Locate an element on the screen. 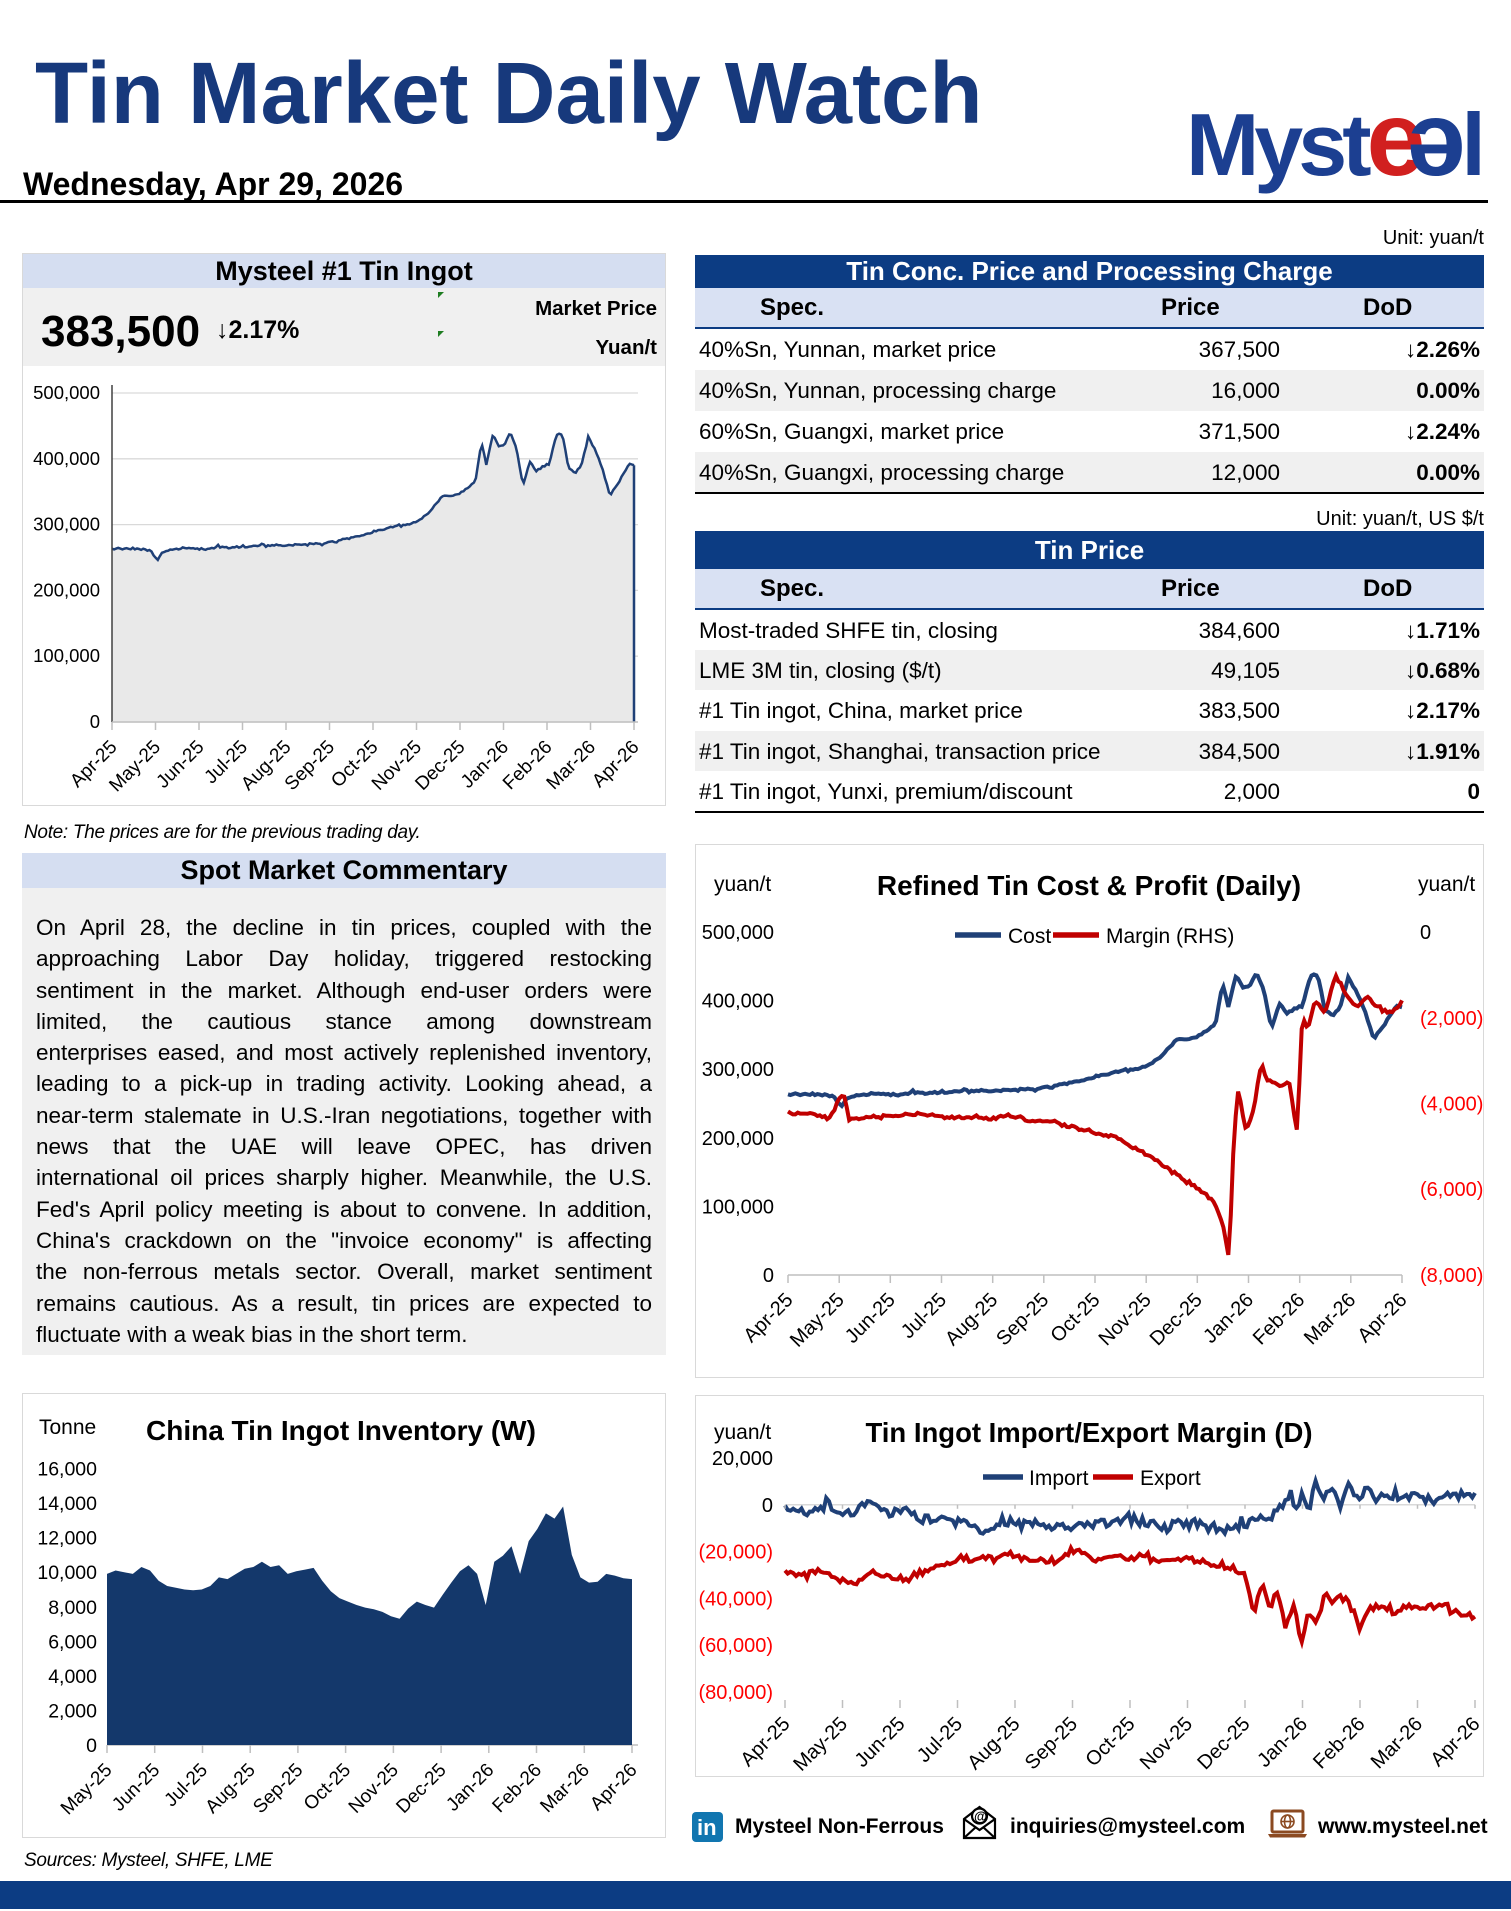  svg-text: Jul-25 is located at coordinates (940, 1740).